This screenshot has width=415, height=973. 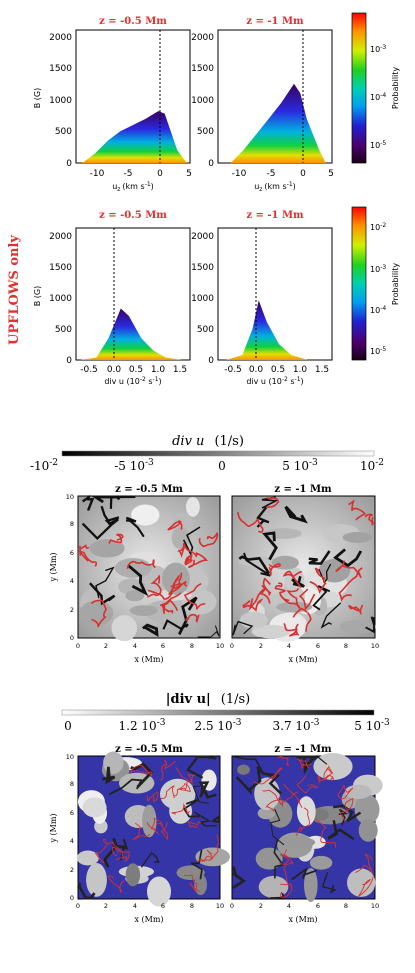 I want to click on m1-y4: 8, so click(x=72, y=524).